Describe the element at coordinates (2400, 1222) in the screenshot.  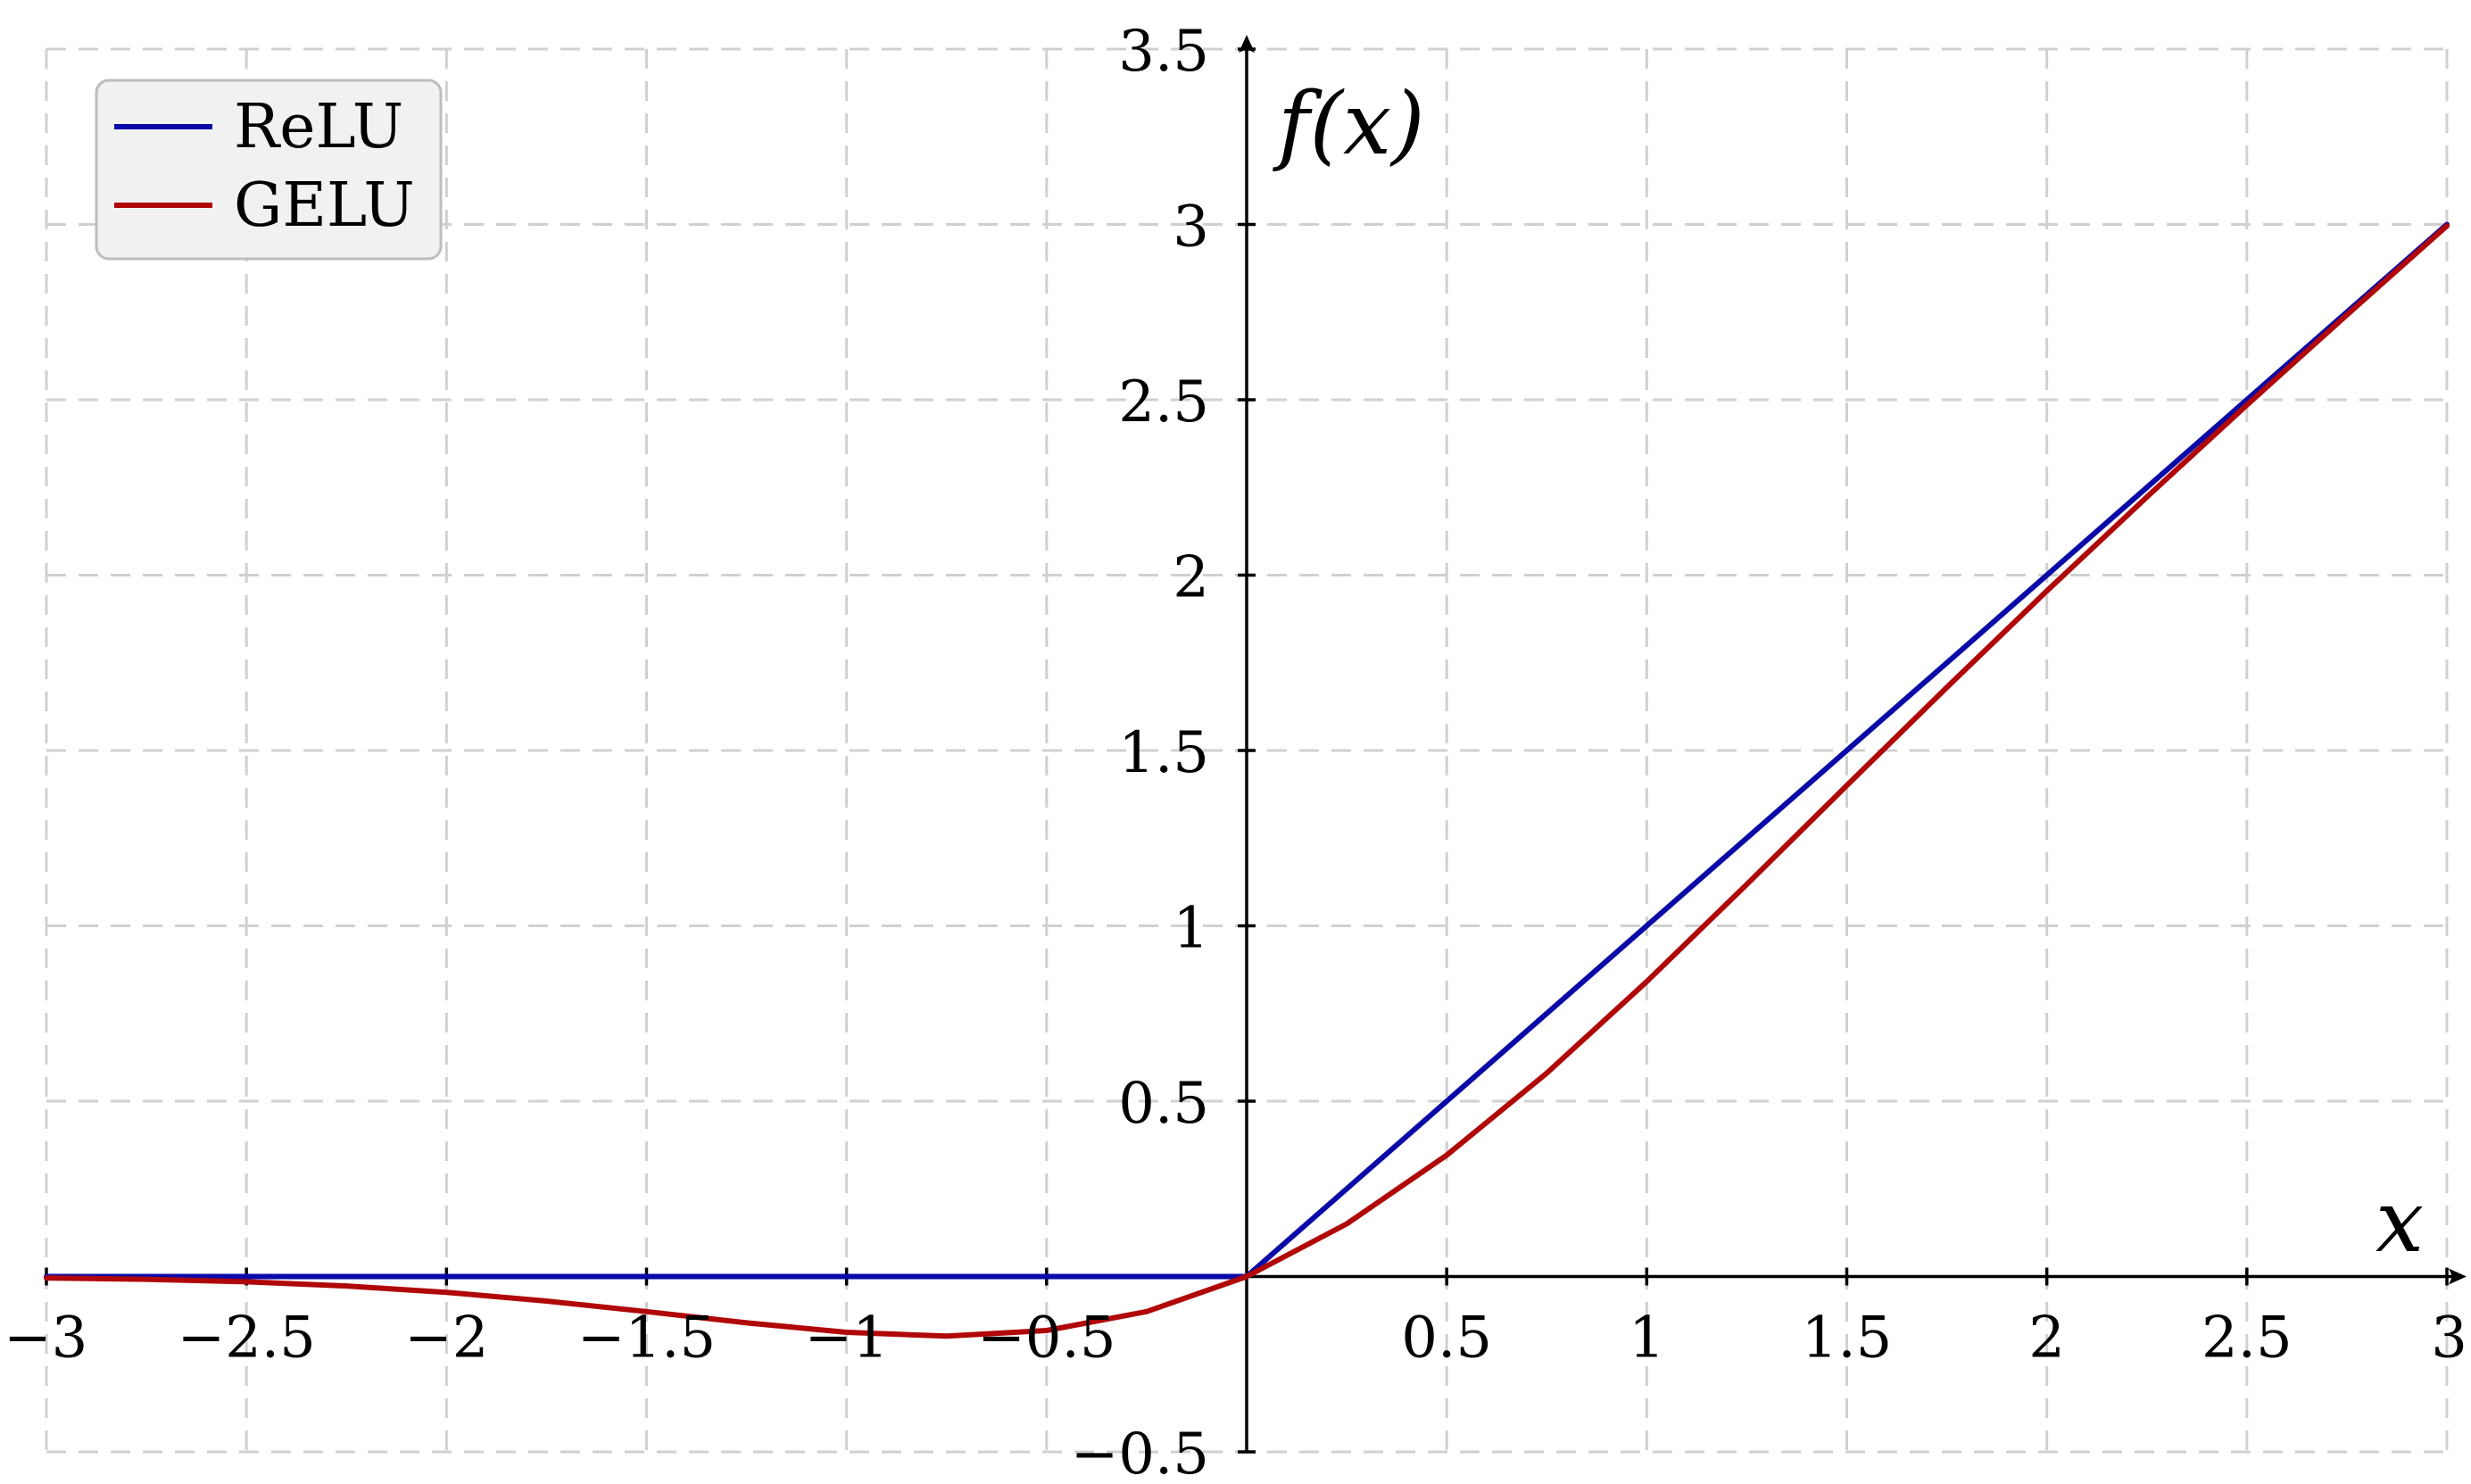
I see `x-axis-label: x` at that location.